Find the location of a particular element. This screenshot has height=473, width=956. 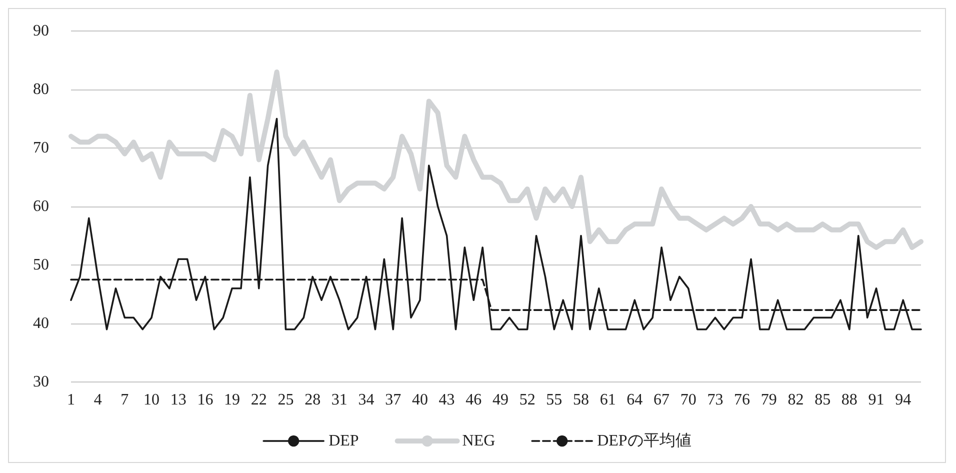

x-tick-label: 67 is located at coordinates (662, 400).